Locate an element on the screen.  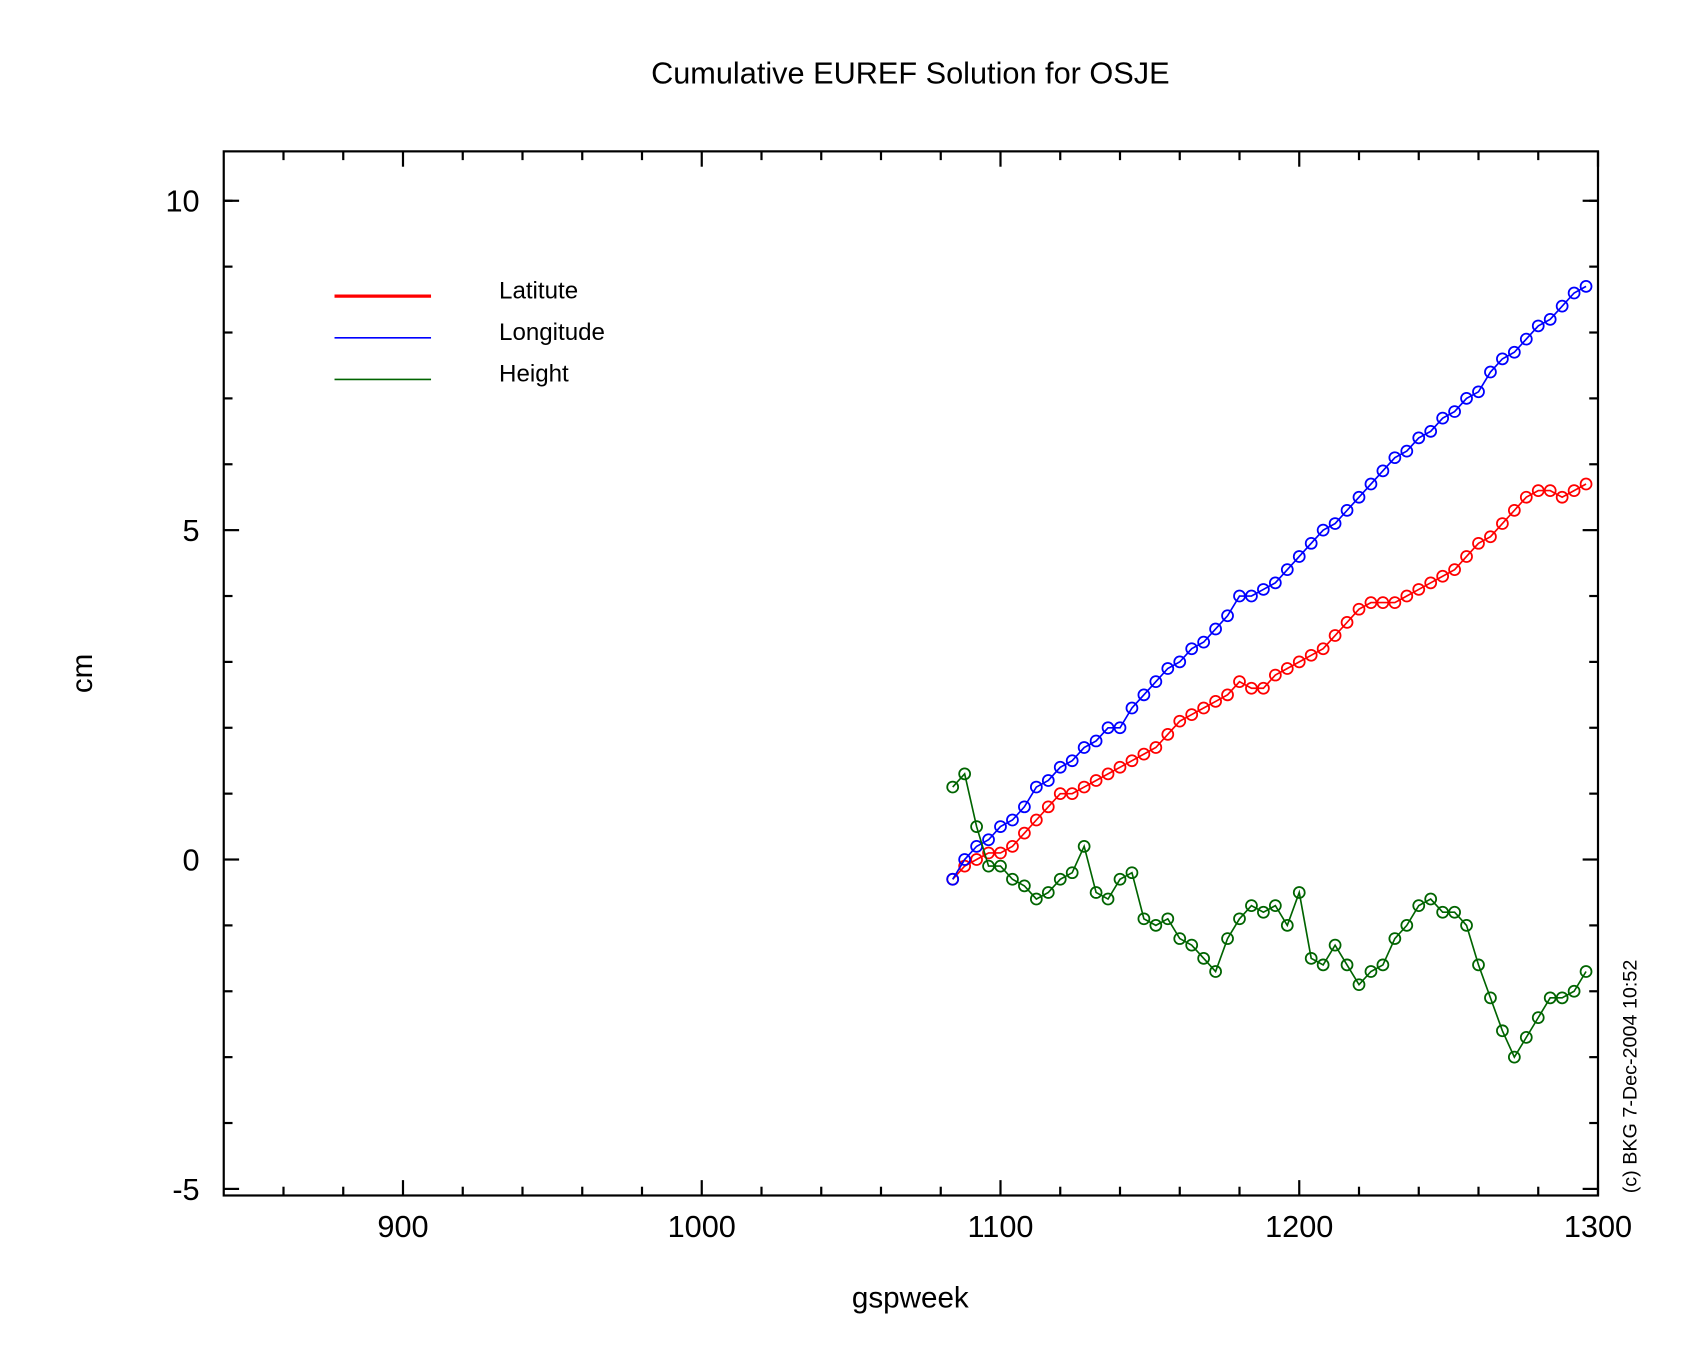
y-tick-label: 5 is located at coordinates (191, 530).